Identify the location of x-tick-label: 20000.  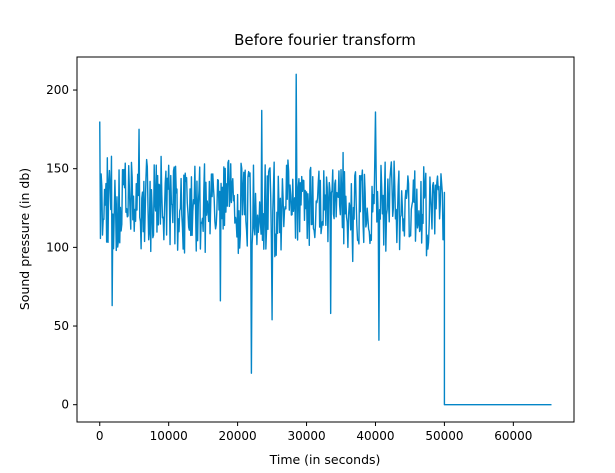
(238, 436).